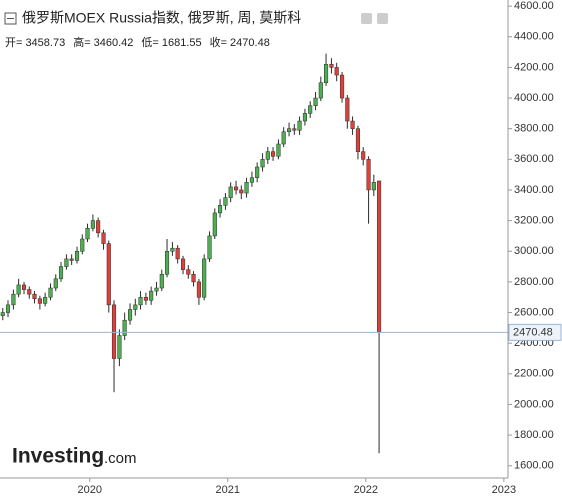  What do you see at coordinates (534, 435) in the screenshot?
I see `y-tick-label: 1800.00` at bounding box center [534, 435].